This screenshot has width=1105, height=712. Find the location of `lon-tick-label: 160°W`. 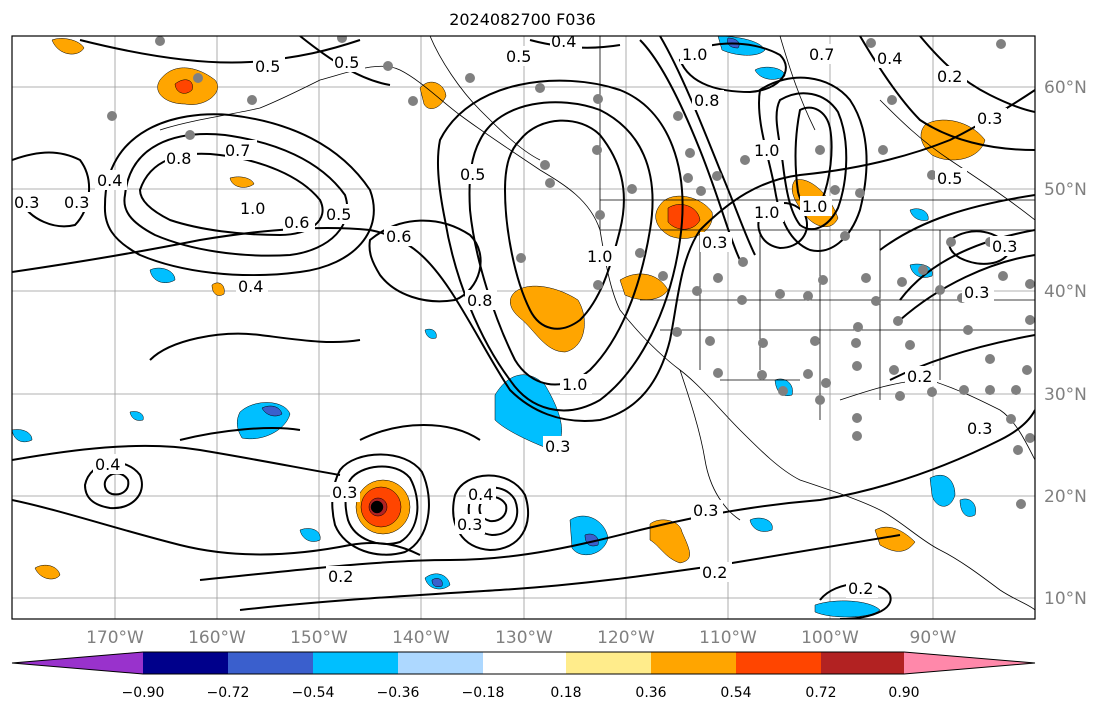

lon-tick-label: 160°W is located at coordinates (217, 638).